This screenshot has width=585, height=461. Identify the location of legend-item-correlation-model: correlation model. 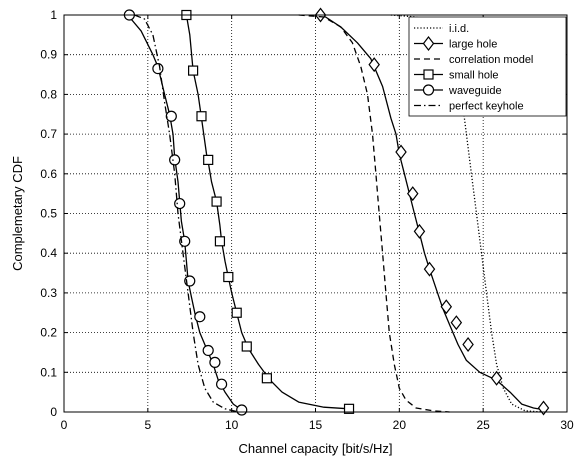
(473, 60).